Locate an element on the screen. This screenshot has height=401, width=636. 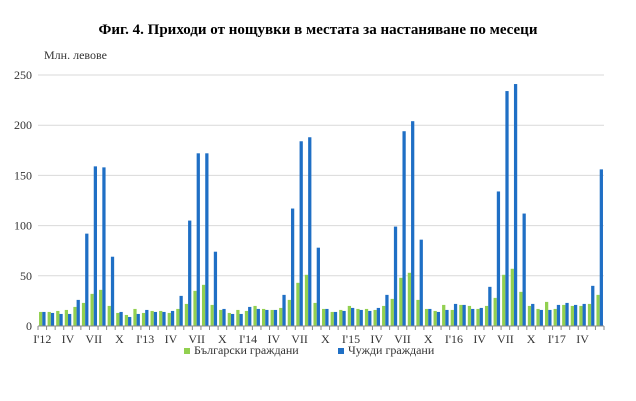
y-tick-label: 50 is located at coordinates (26, 276).